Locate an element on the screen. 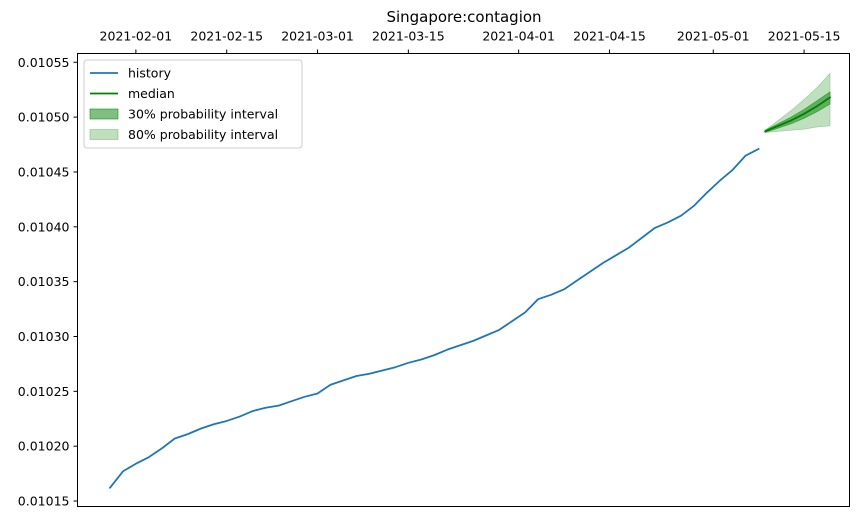  y-tick-label-5: 0.01040 is located at coordinates (44, 226).